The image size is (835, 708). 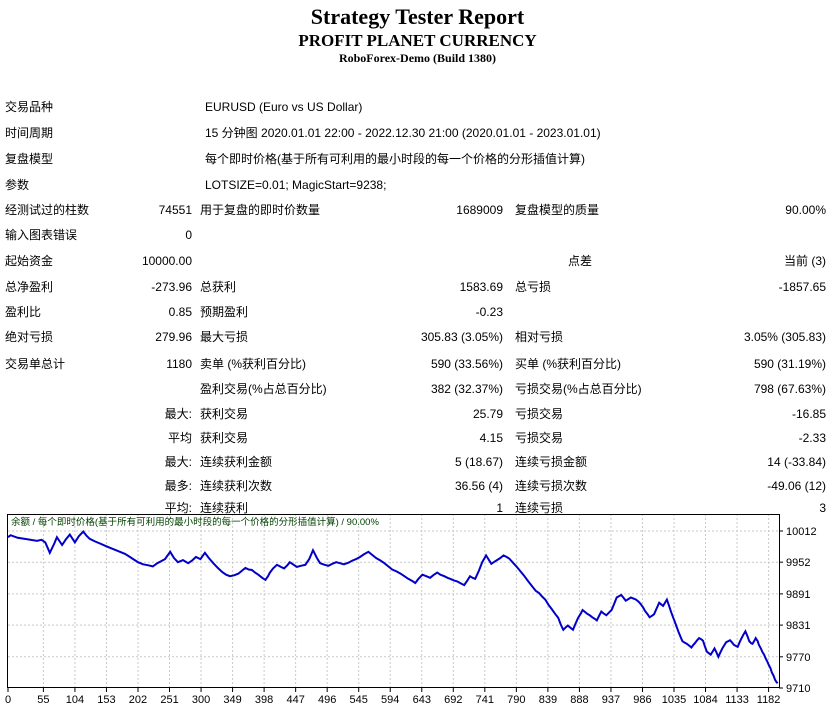 What do you see at coordinates (481, 287) in the screenshot?
I see `stats-cell-r7-c3: 1583.69` at bounding box center [481, 287].